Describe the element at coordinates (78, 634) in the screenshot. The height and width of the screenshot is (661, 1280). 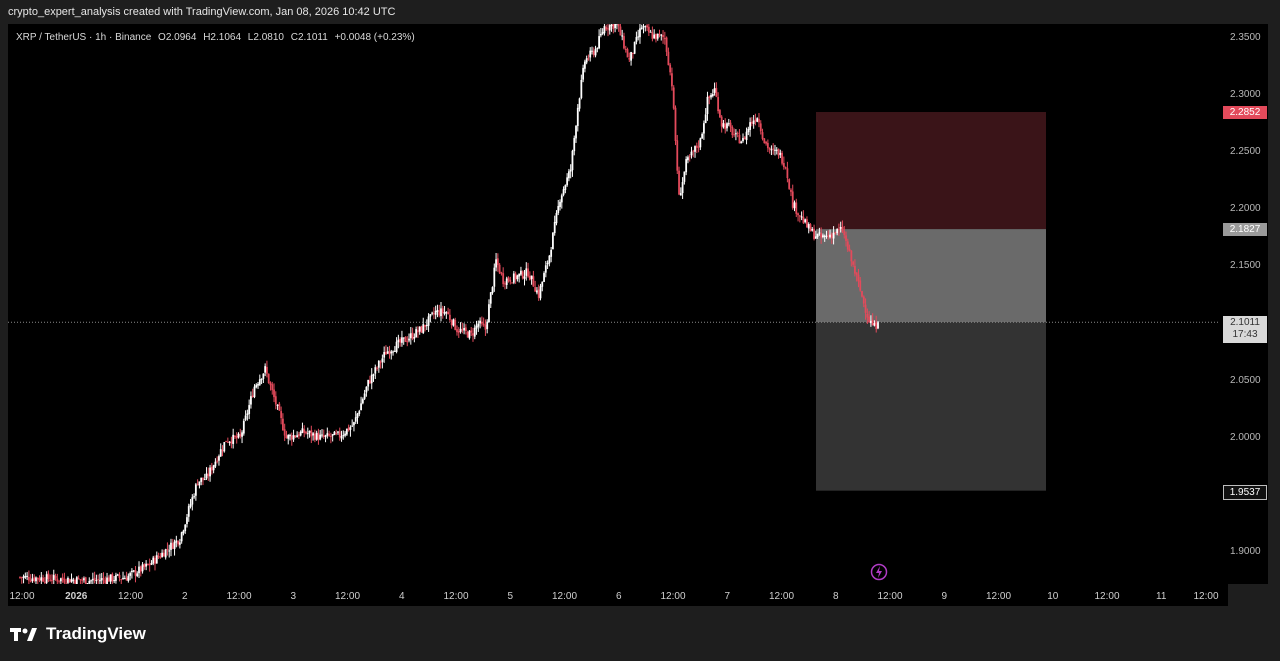
I see `tradingview-logo: TradingView` at that location.